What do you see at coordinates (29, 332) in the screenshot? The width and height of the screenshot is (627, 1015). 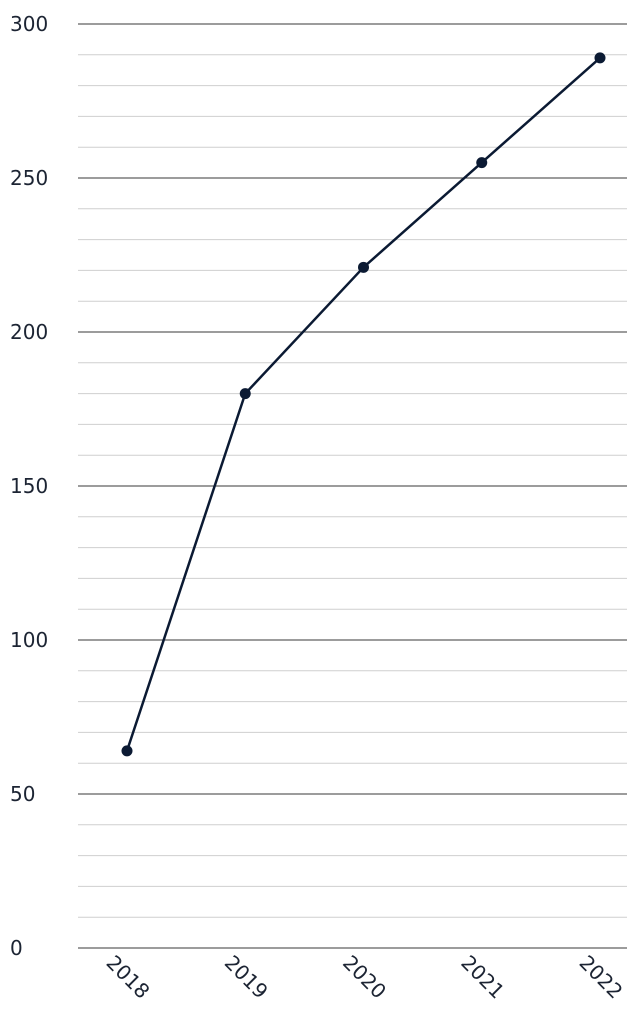 I see `y-tick-label: 200` at bounding box center [29, 332].